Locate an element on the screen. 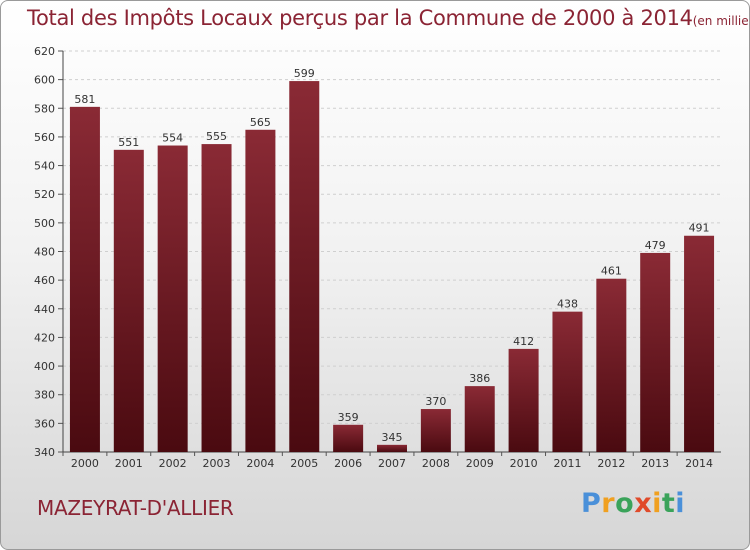  y-tick-label: 360 is located at coordinates (44, 423).